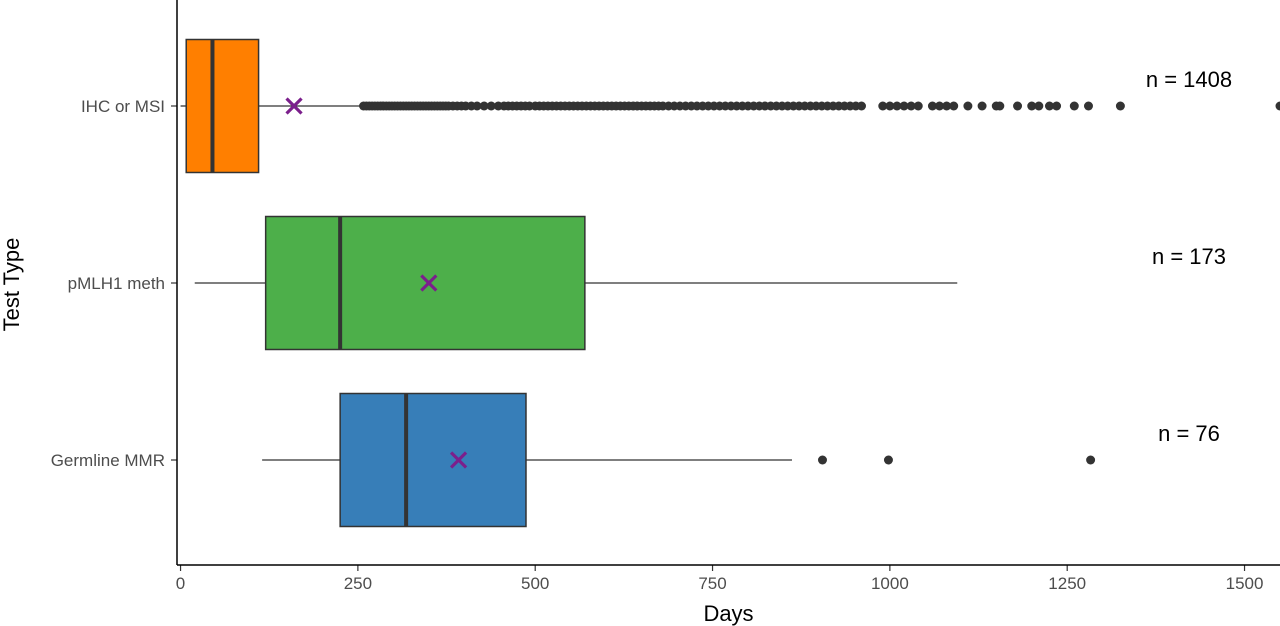 The image size is (1280, 626). Describe the element at coordinates (1067, 583) in the screenshot. I see `x-tick-label: 1250` at that location.